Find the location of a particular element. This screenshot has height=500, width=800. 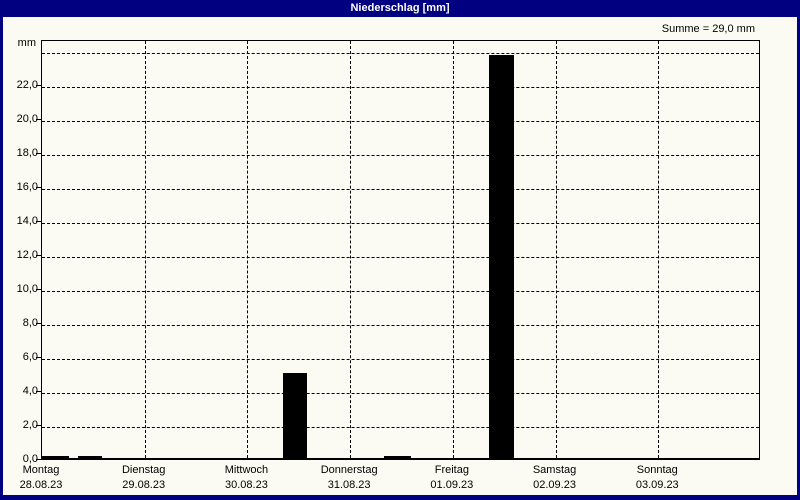

x-axis-date-label: 02.09.23 is located at coordinates (554, 485).